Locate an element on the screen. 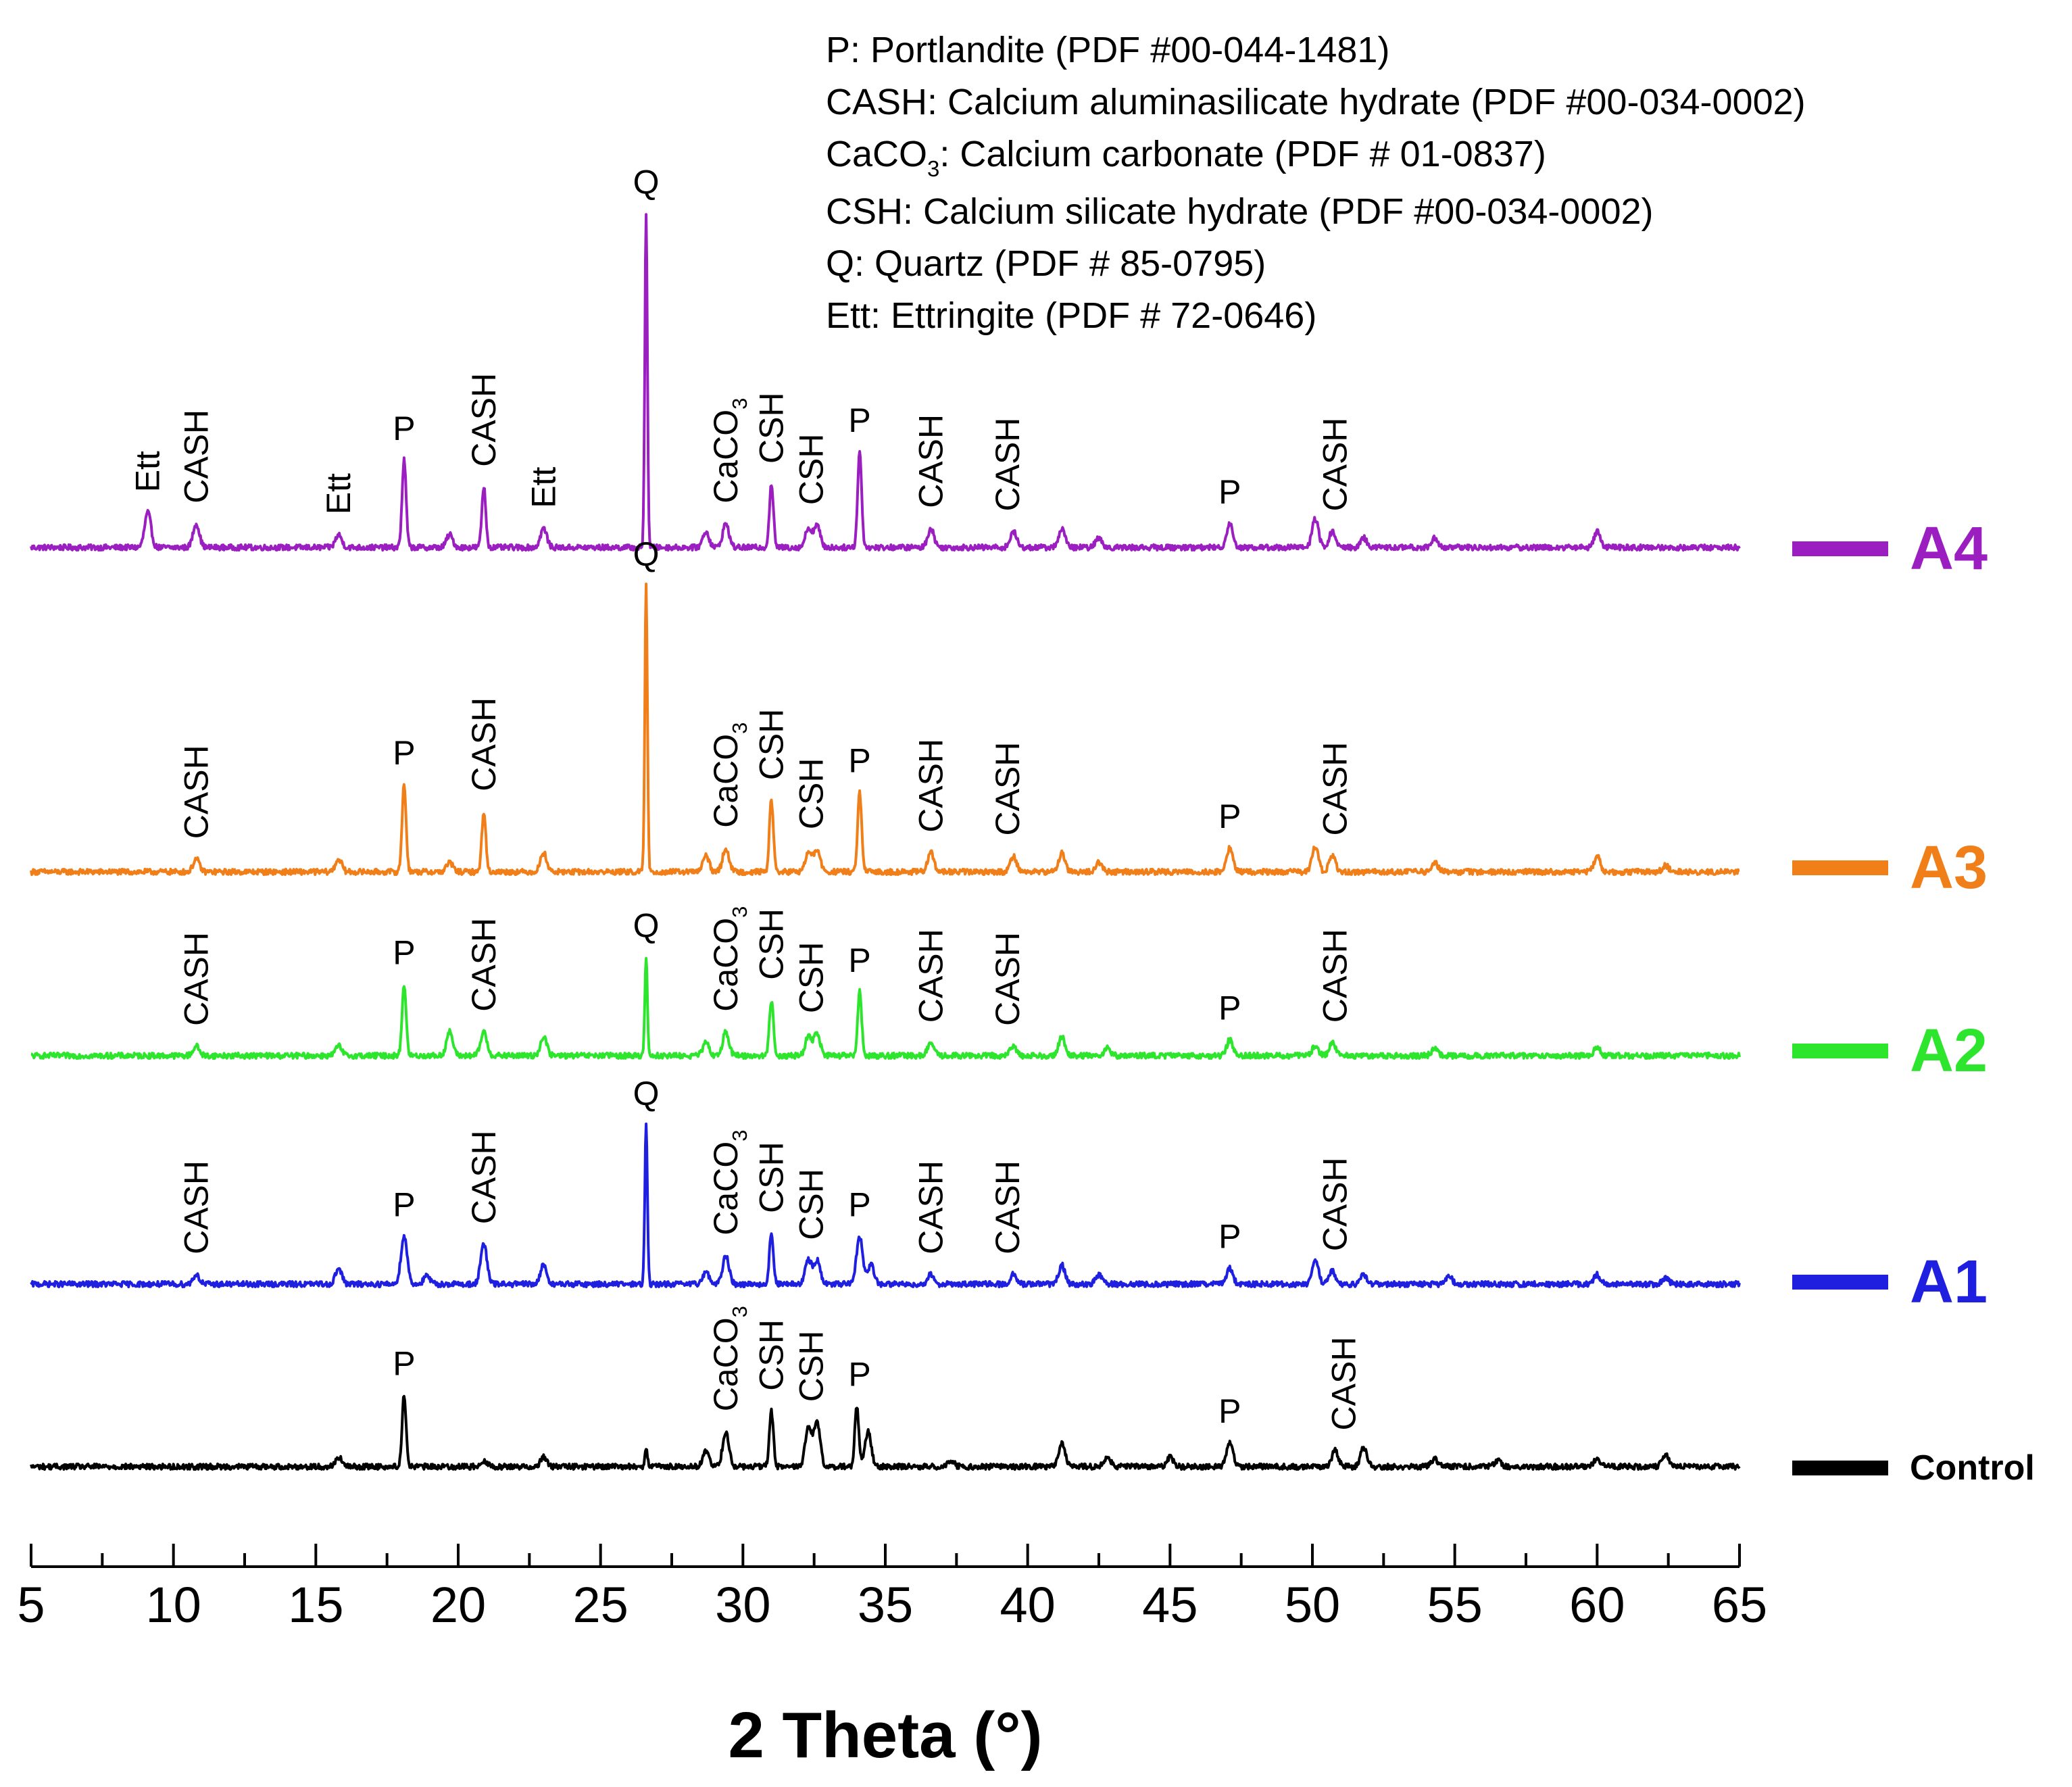  peak-label-a1-3: CASH is located at coordinates (484, 1177).